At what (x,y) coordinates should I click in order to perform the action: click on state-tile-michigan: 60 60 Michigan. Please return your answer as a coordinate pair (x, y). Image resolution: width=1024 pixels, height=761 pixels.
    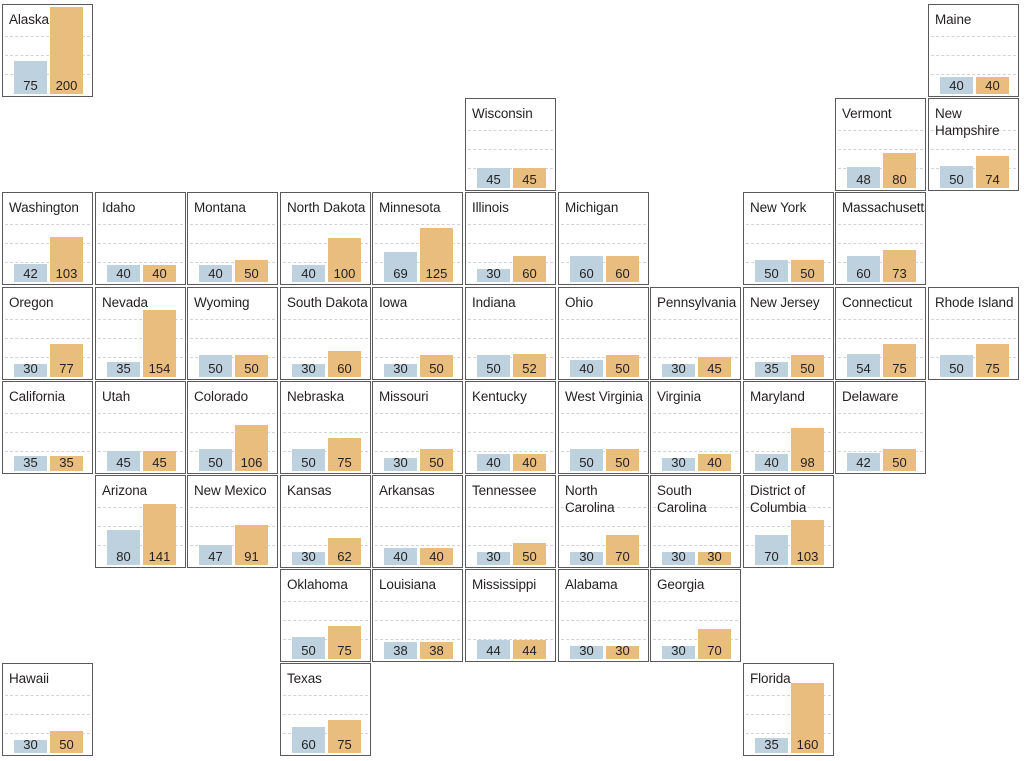
    Looking at the image, I should click on (603, 238).